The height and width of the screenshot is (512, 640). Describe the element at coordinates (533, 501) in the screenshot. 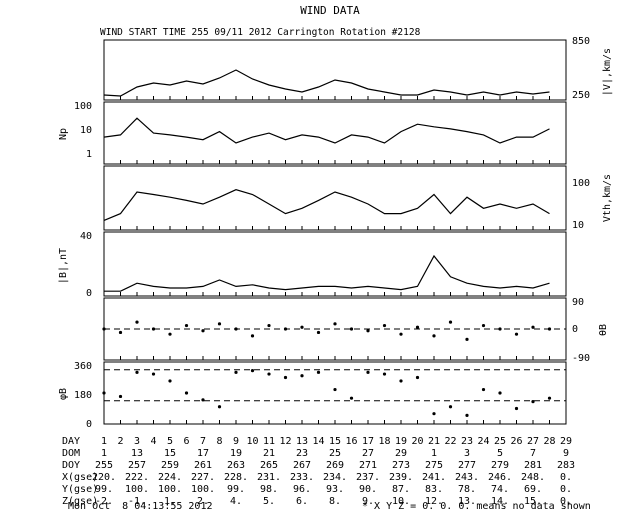

I see `table-cell: 15.` at that location.